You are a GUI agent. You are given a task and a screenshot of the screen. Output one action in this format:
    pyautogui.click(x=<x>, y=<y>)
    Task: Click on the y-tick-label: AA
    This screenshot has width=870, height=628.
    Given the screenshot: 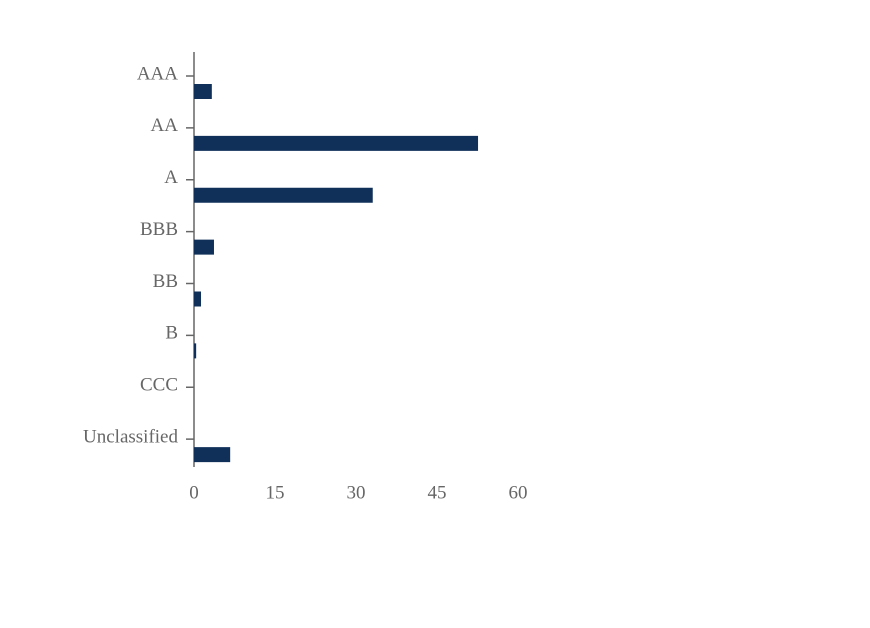 What is the action you would take?
    pyautogui.click(x=165, y=125)
    